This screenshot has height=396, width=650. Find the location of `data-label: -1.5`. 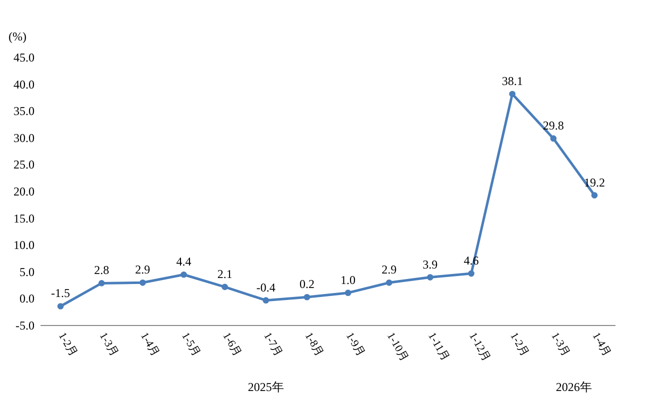

data-label: -1.5 is located at coordinates (60, 293).